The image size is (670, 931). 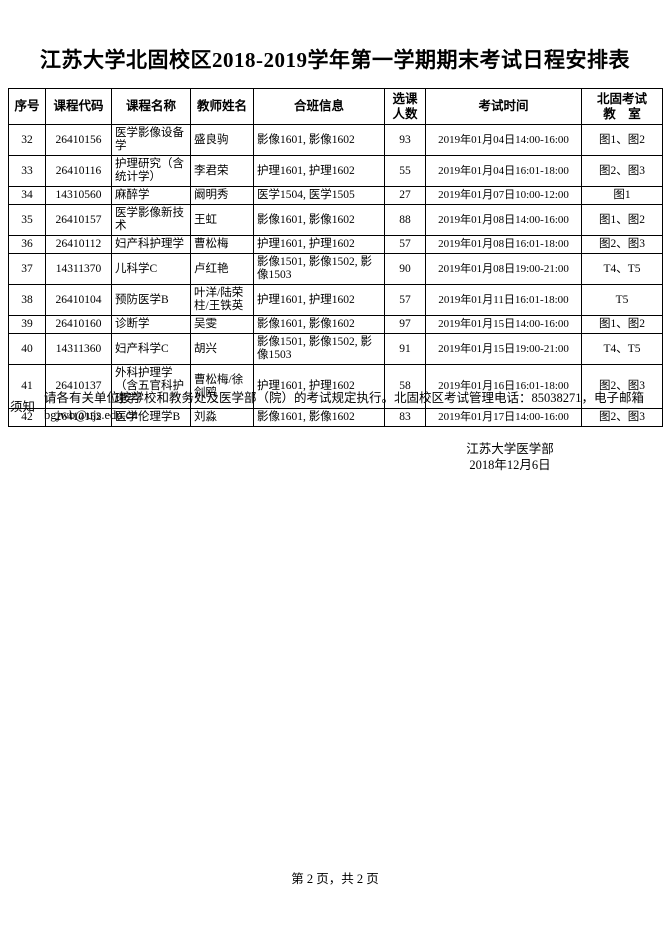 I want to click on column-header: 考试时间, so click(x=503, y=106).